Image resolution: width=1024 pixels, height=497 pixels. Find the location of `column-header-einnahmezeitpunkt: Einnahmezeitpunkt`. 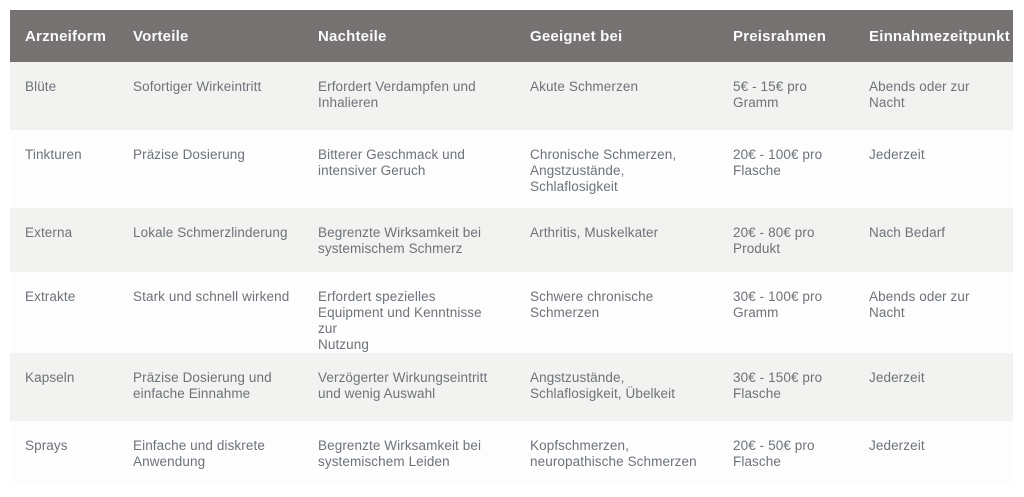

column-header-einnahmezeitpunkt: Einnahmezeitpunkt is located at coordinates (933, 36).